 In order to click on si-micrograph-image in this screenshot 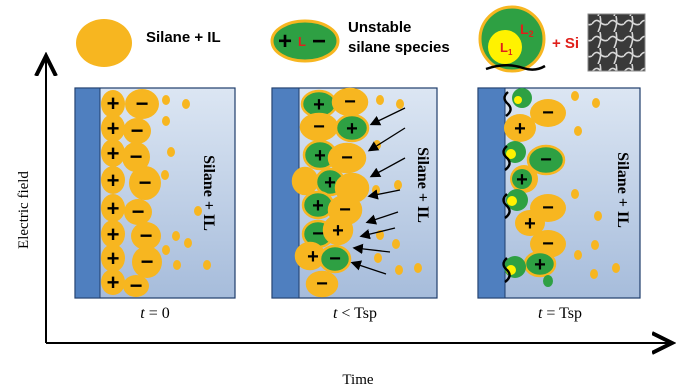, I will do `click(616, 42)`.